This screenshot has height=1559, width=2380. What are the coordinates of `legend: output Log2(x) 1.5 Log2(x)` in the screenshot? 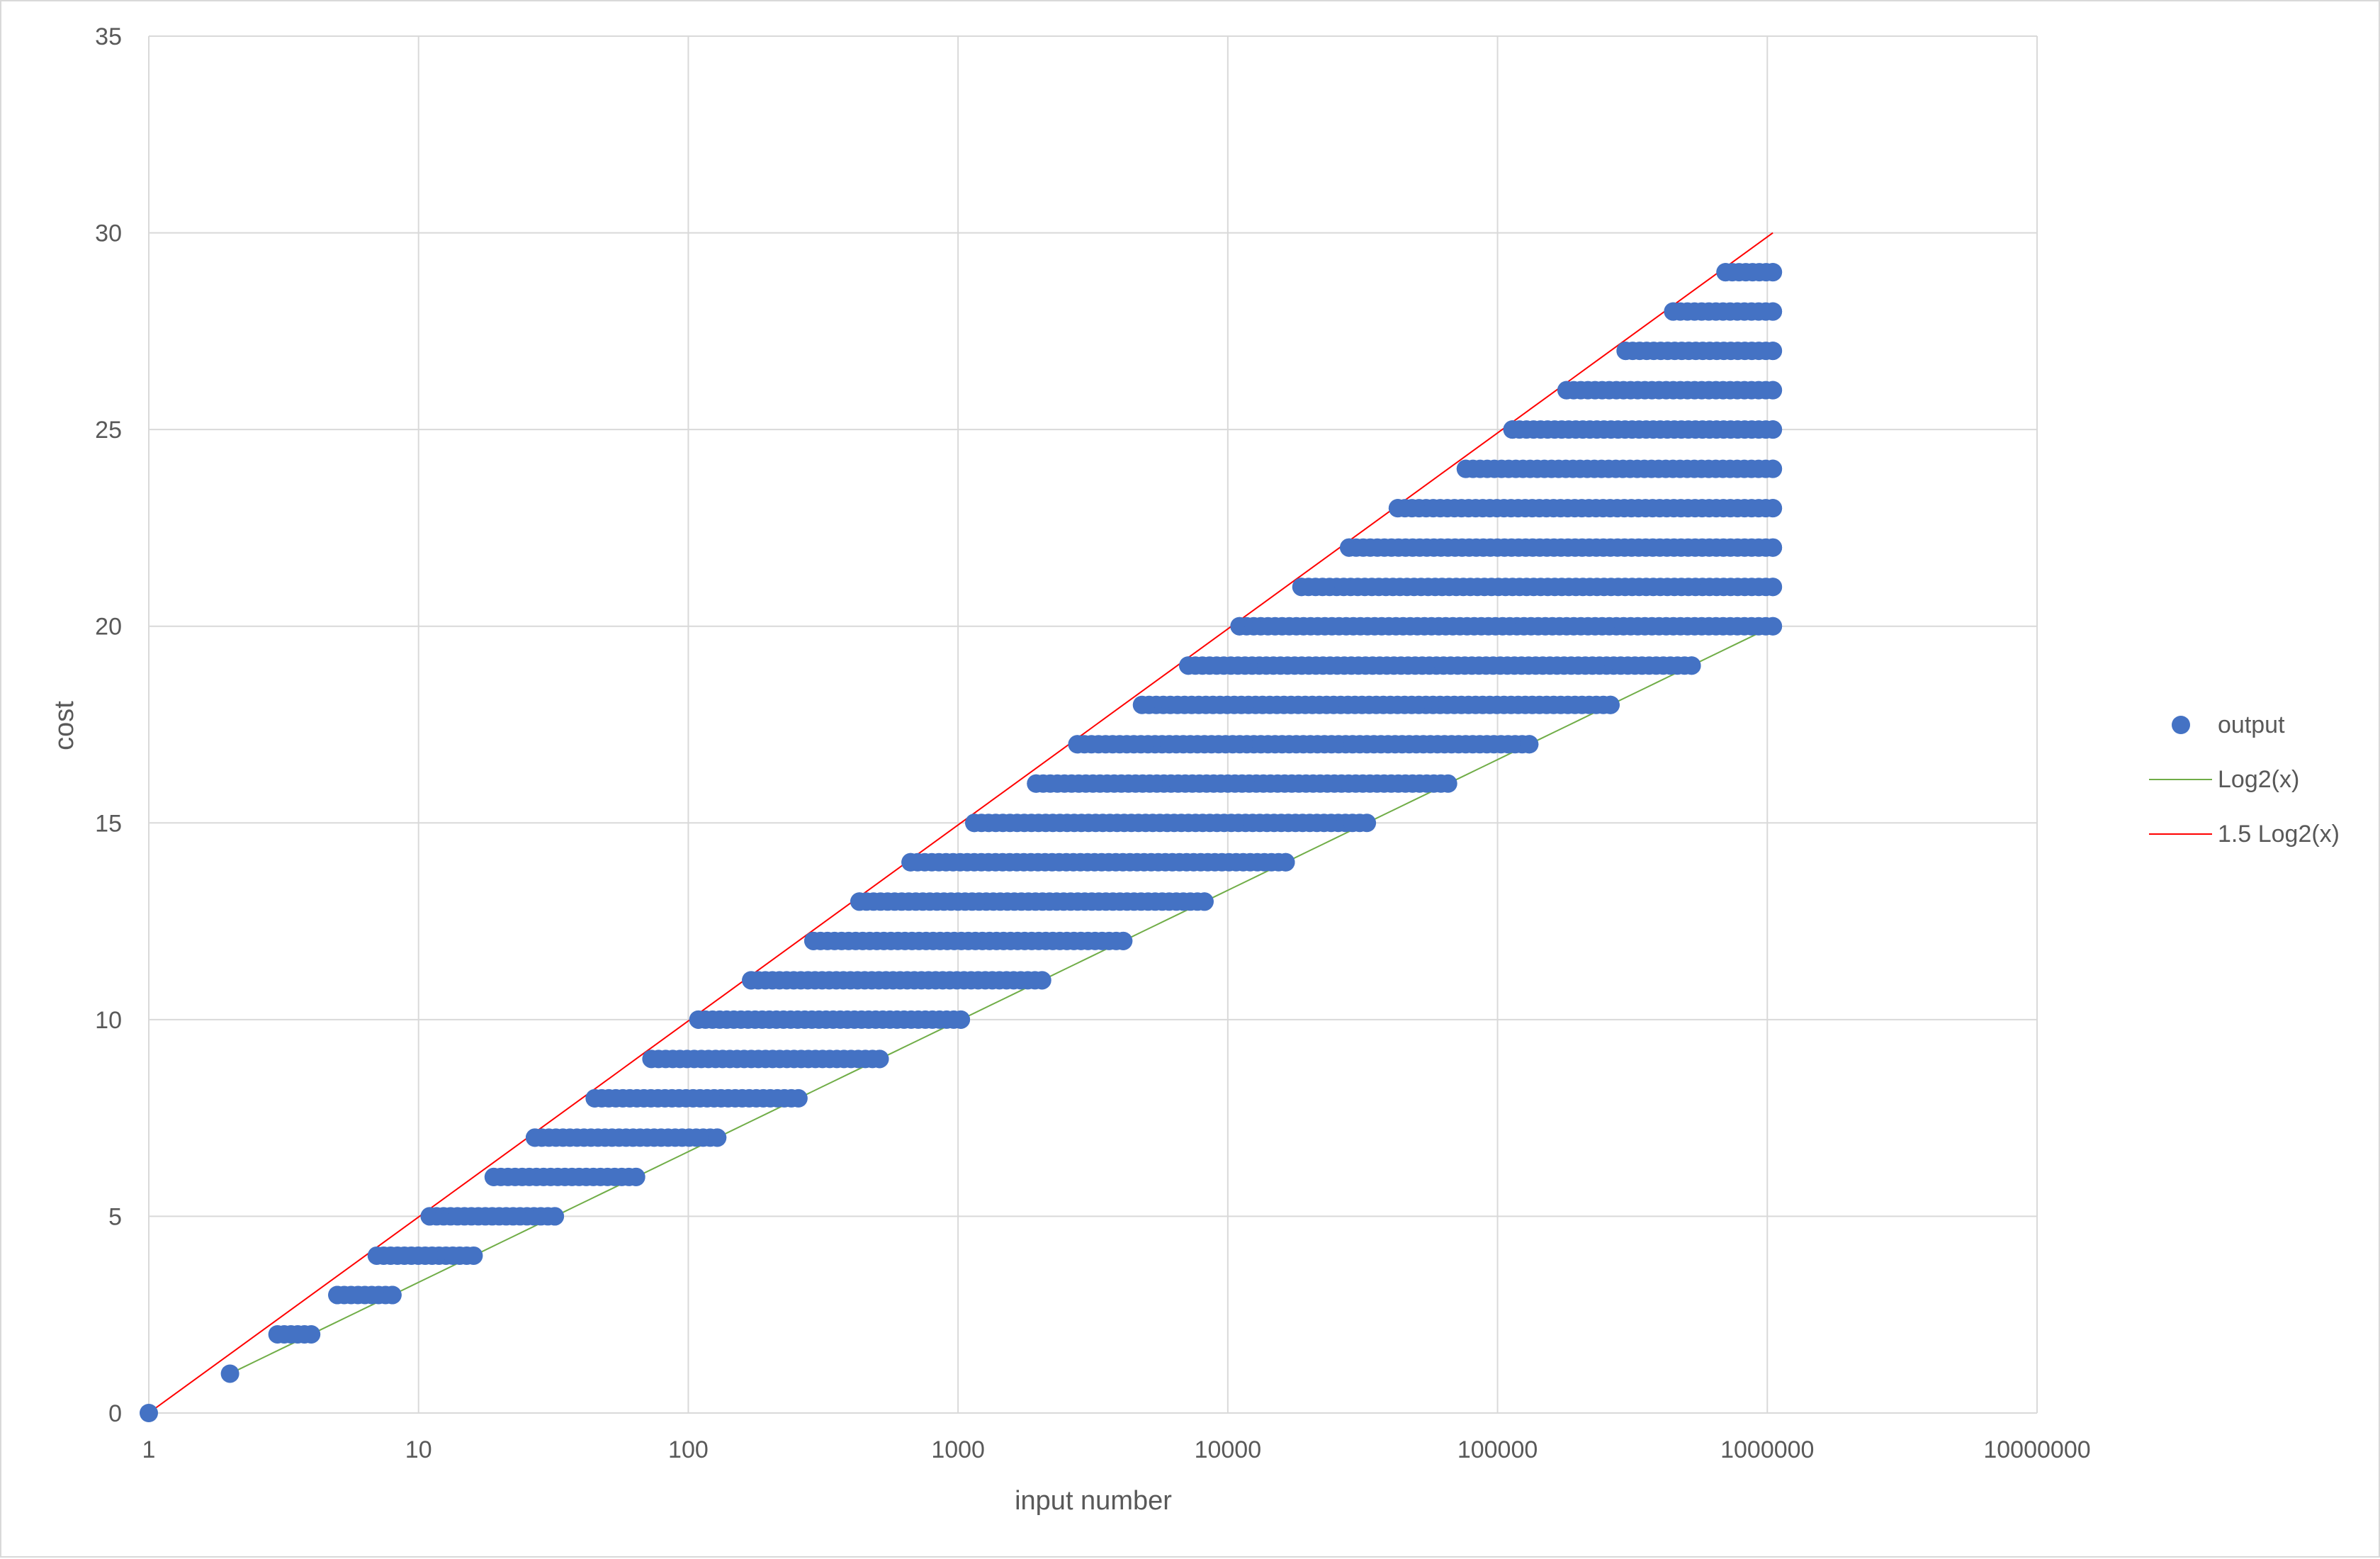 It's located at (2244, 779).